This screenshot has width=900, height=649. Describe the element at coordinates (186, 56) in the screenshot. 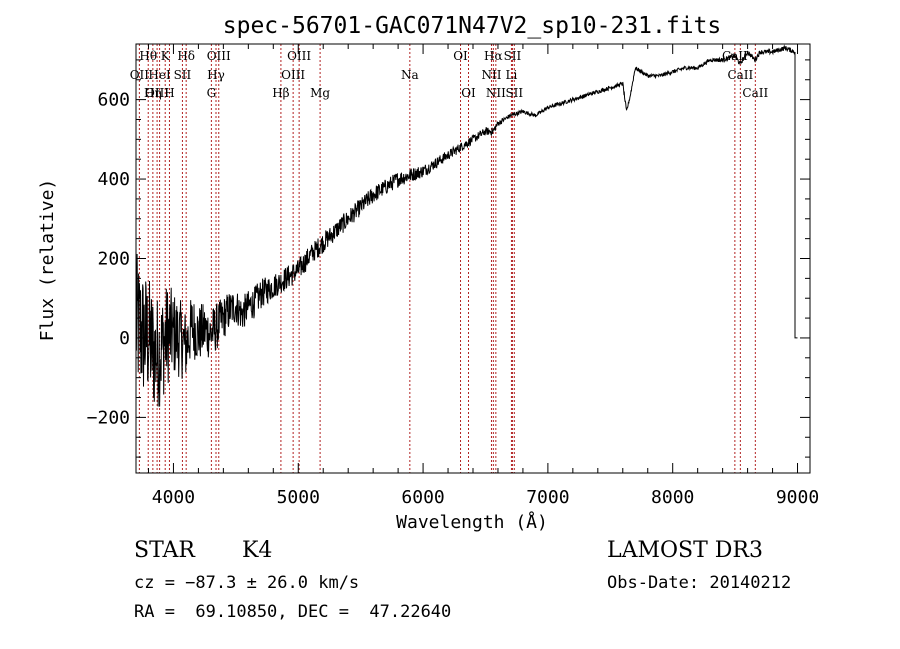

I see `line-marker-label: Hδ` at that location.